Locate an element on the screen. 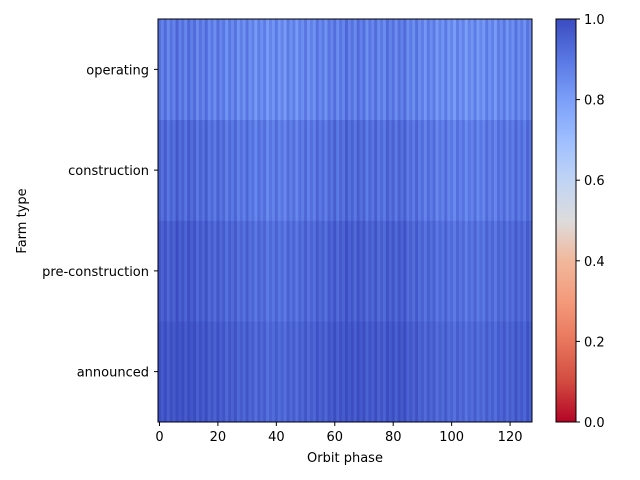 Image resolution: width=640 pixels, height=480 pixels. y-tick-label: pre-construction is located at coordinates (95, 272).